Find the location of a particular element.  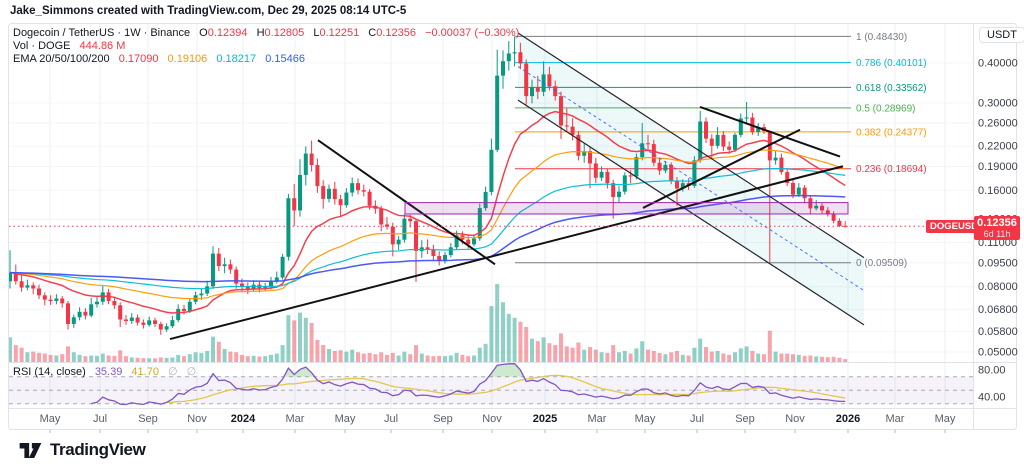

rsi-label: RSI (14, close) is located at coordinates (49, 372).